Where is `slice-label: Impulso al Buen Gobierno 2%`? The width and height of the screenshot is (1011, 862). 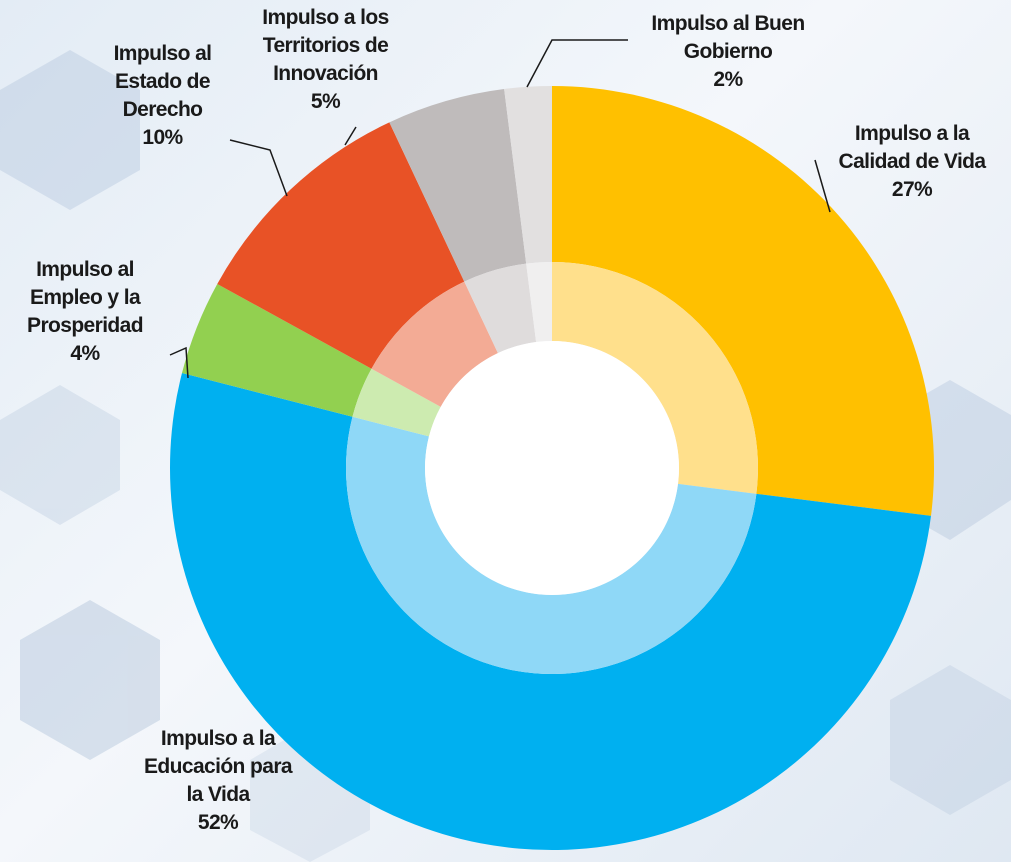 slice-label: Impulso al Buen Gobierno 2% is located at coordinates (728, 52).